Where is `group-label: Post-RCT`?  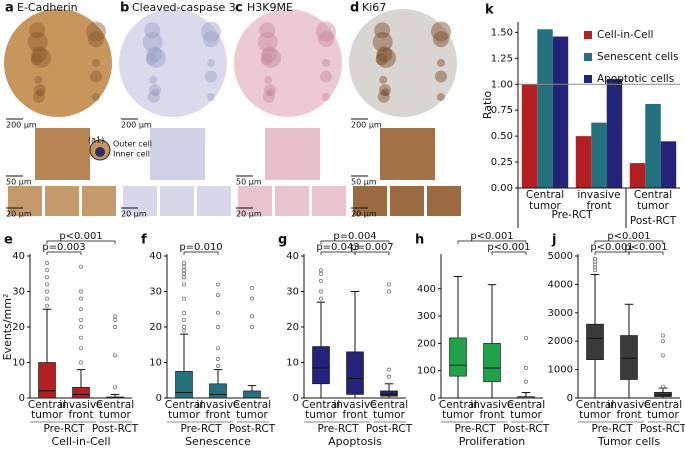
group-label: Post-RCT is located at coordinates (653, 221).